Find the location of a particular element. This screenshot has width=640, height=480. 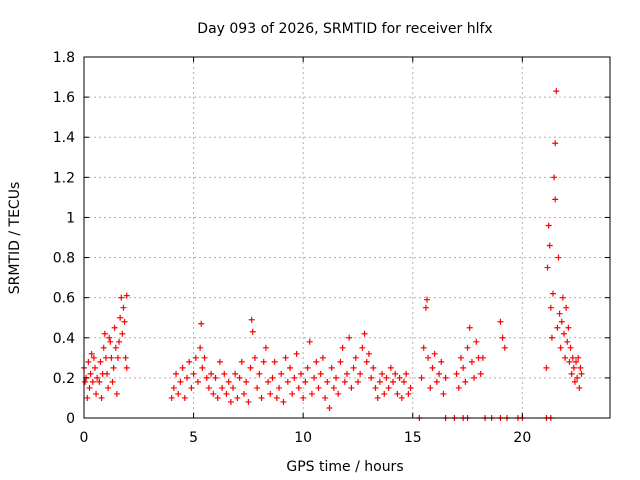

x-tick-label: 10 is located at coordinates (303, 438).